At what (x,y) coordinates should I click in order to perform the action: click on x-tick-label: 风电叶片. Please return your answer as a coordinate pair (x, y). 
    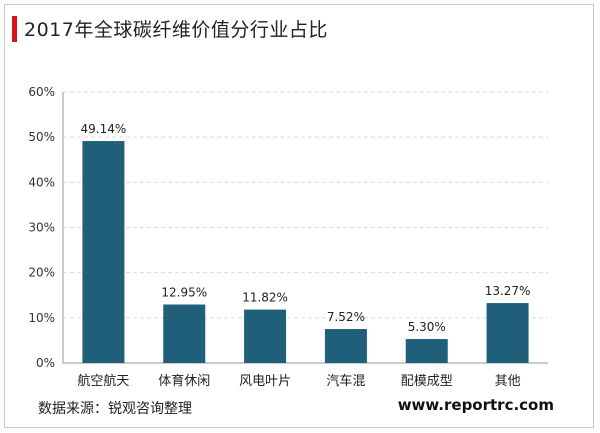
    Looking at the image, I should click on (265, 381).